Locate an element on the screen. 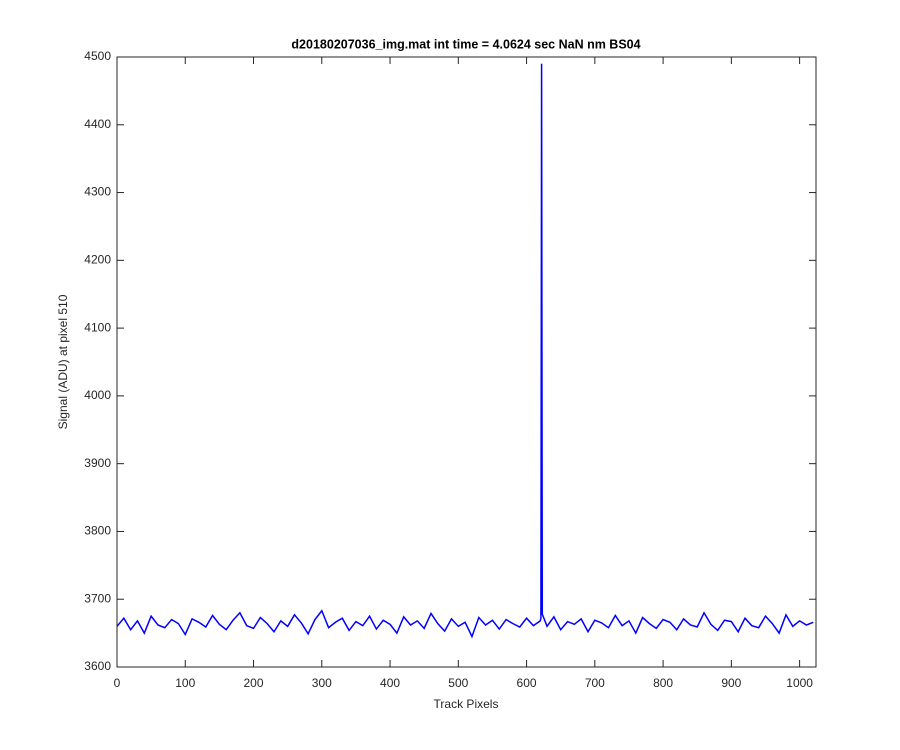  y-tick-label: 4300 is located at coordinates (97, 192).